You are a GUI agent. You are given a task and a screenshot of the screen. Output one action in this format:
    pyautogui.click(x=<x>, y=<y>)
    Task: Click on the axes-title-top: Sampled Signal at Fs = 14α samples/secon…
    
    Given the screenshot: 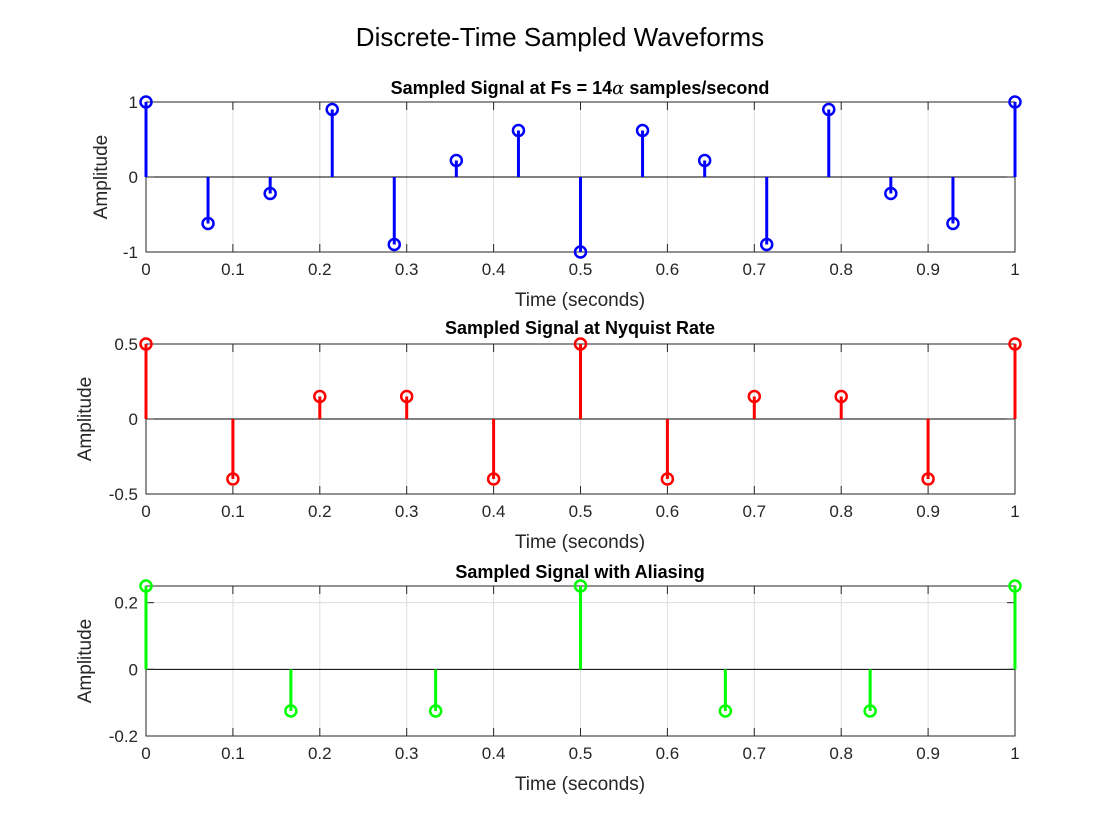 What is the action you would take?
    pyautogui.click(x=580, y=88)
    